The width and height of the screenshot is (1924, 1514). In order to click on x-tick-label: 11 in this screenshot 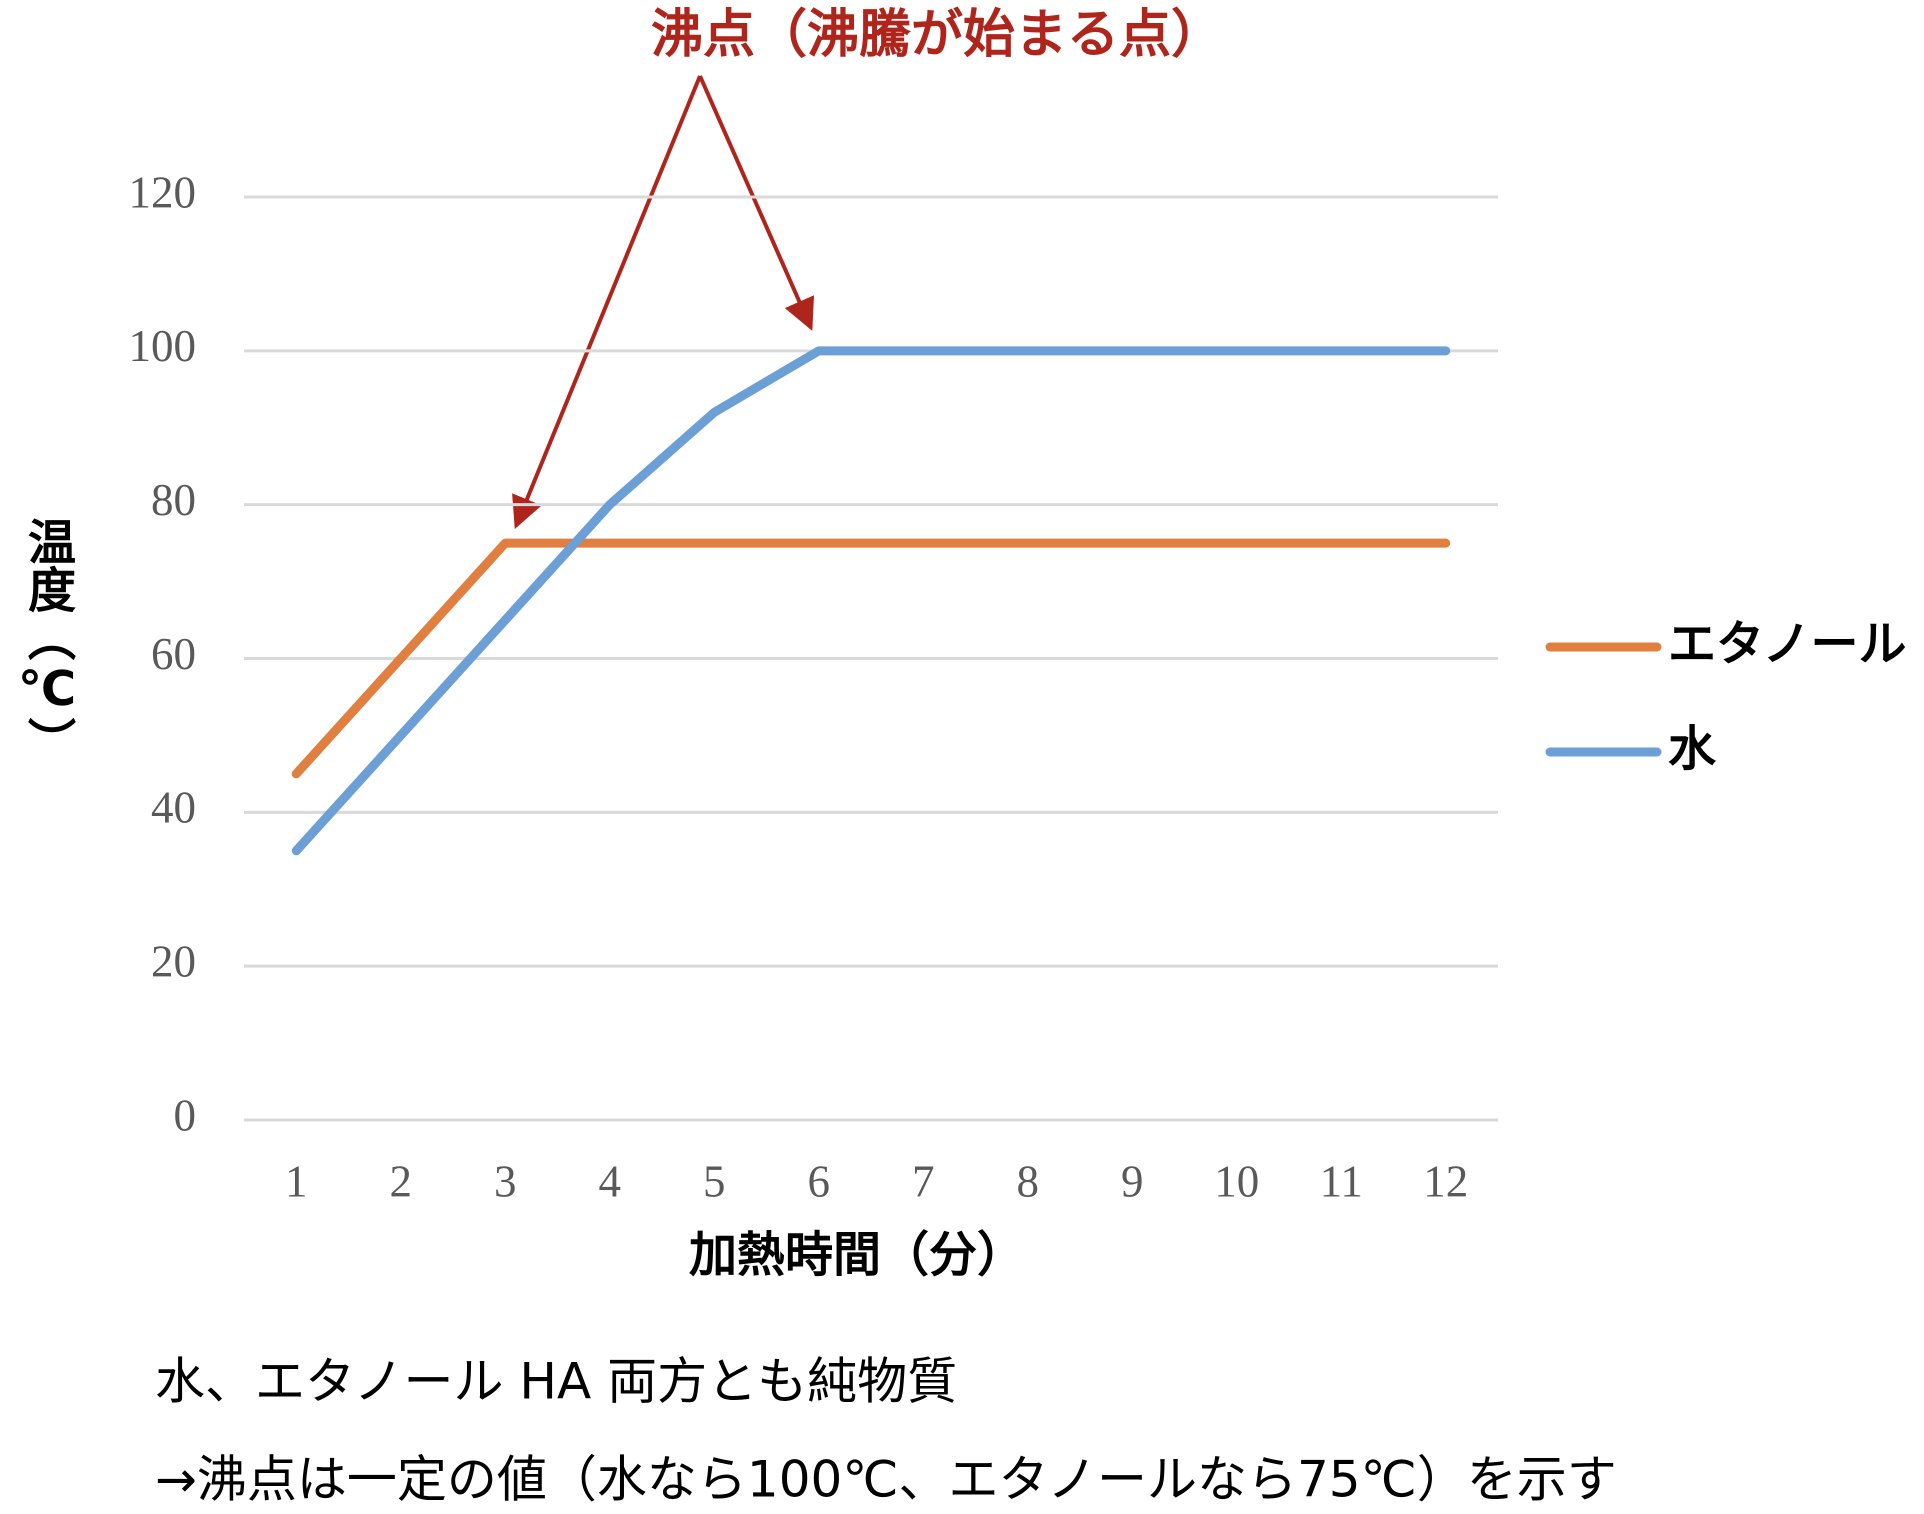, I will do `click(1341, 1181)`.